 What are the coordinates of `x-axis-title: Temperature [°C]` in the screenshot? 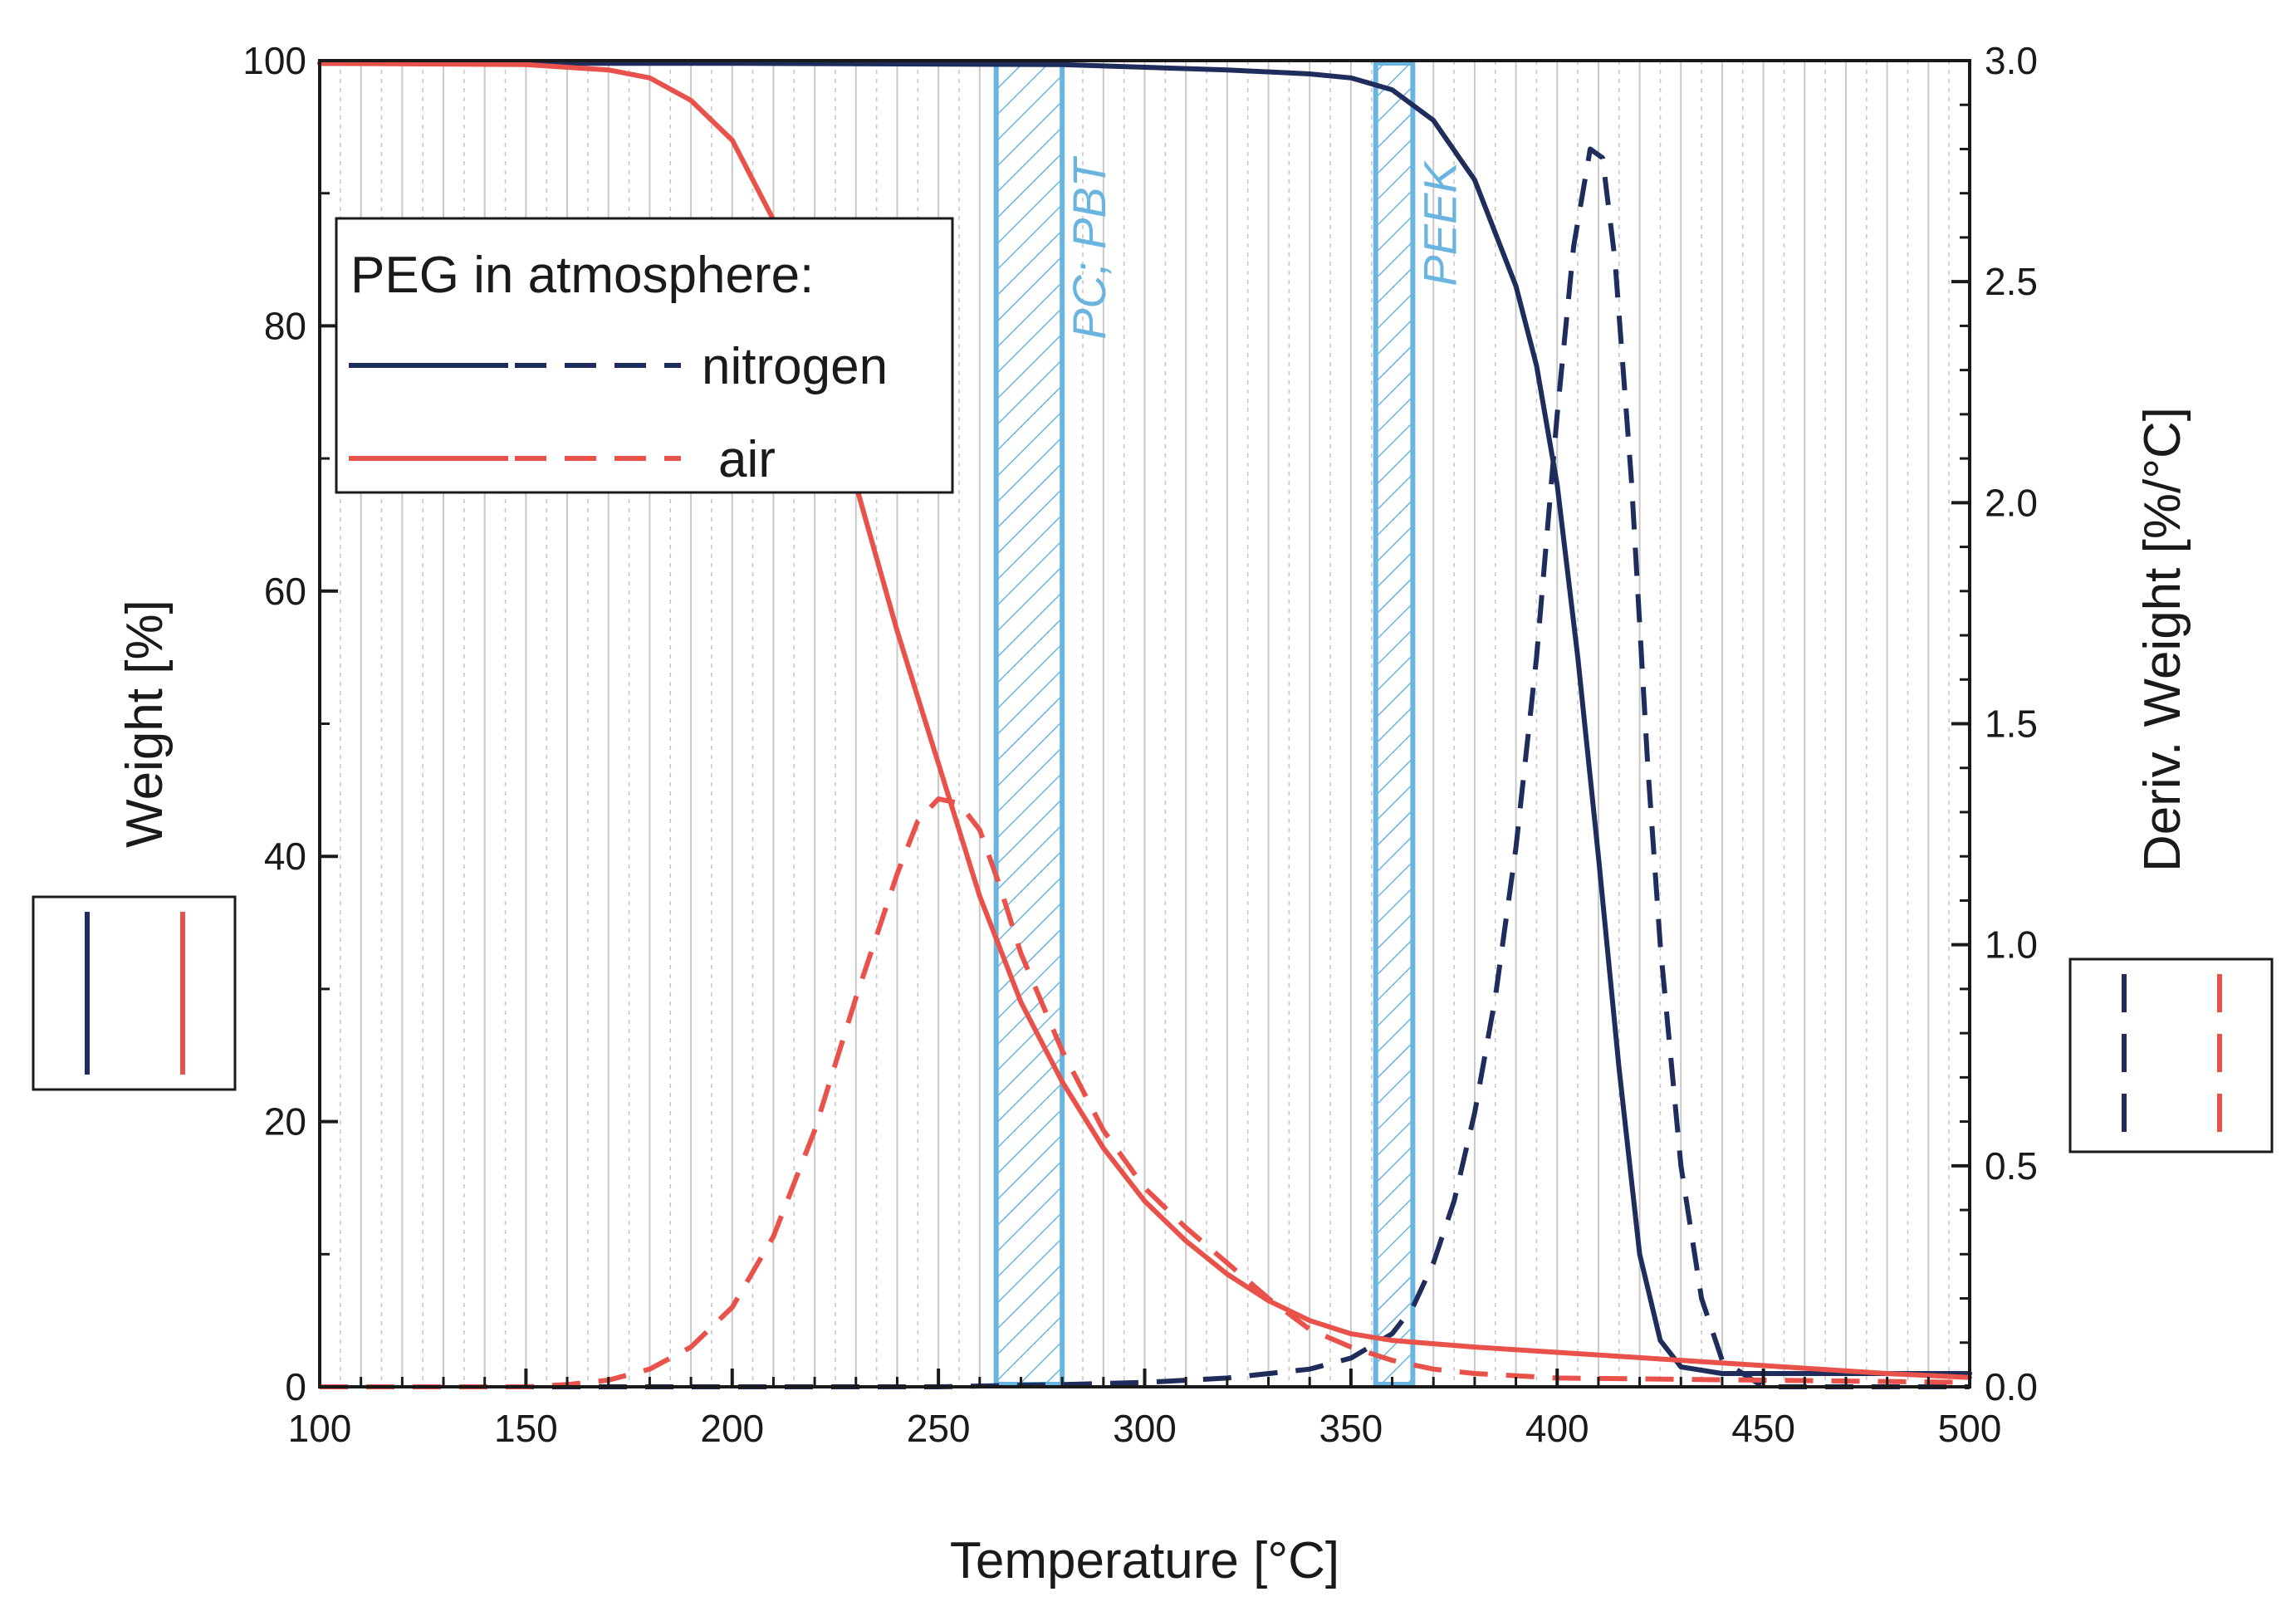 It's located at (1144, 1560).